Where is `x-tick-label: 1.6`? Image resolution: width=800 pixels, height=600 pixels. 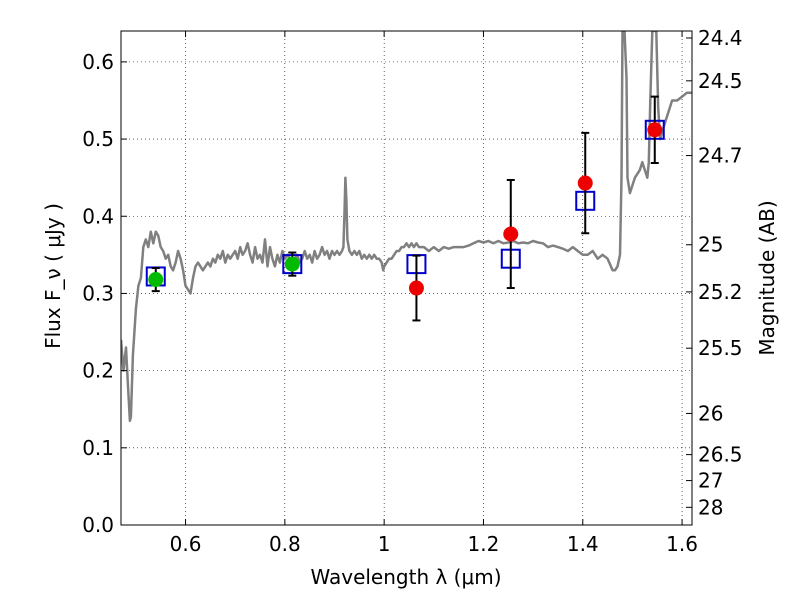
x-tick-label: 1.6 is located at coordinates (682, 544).